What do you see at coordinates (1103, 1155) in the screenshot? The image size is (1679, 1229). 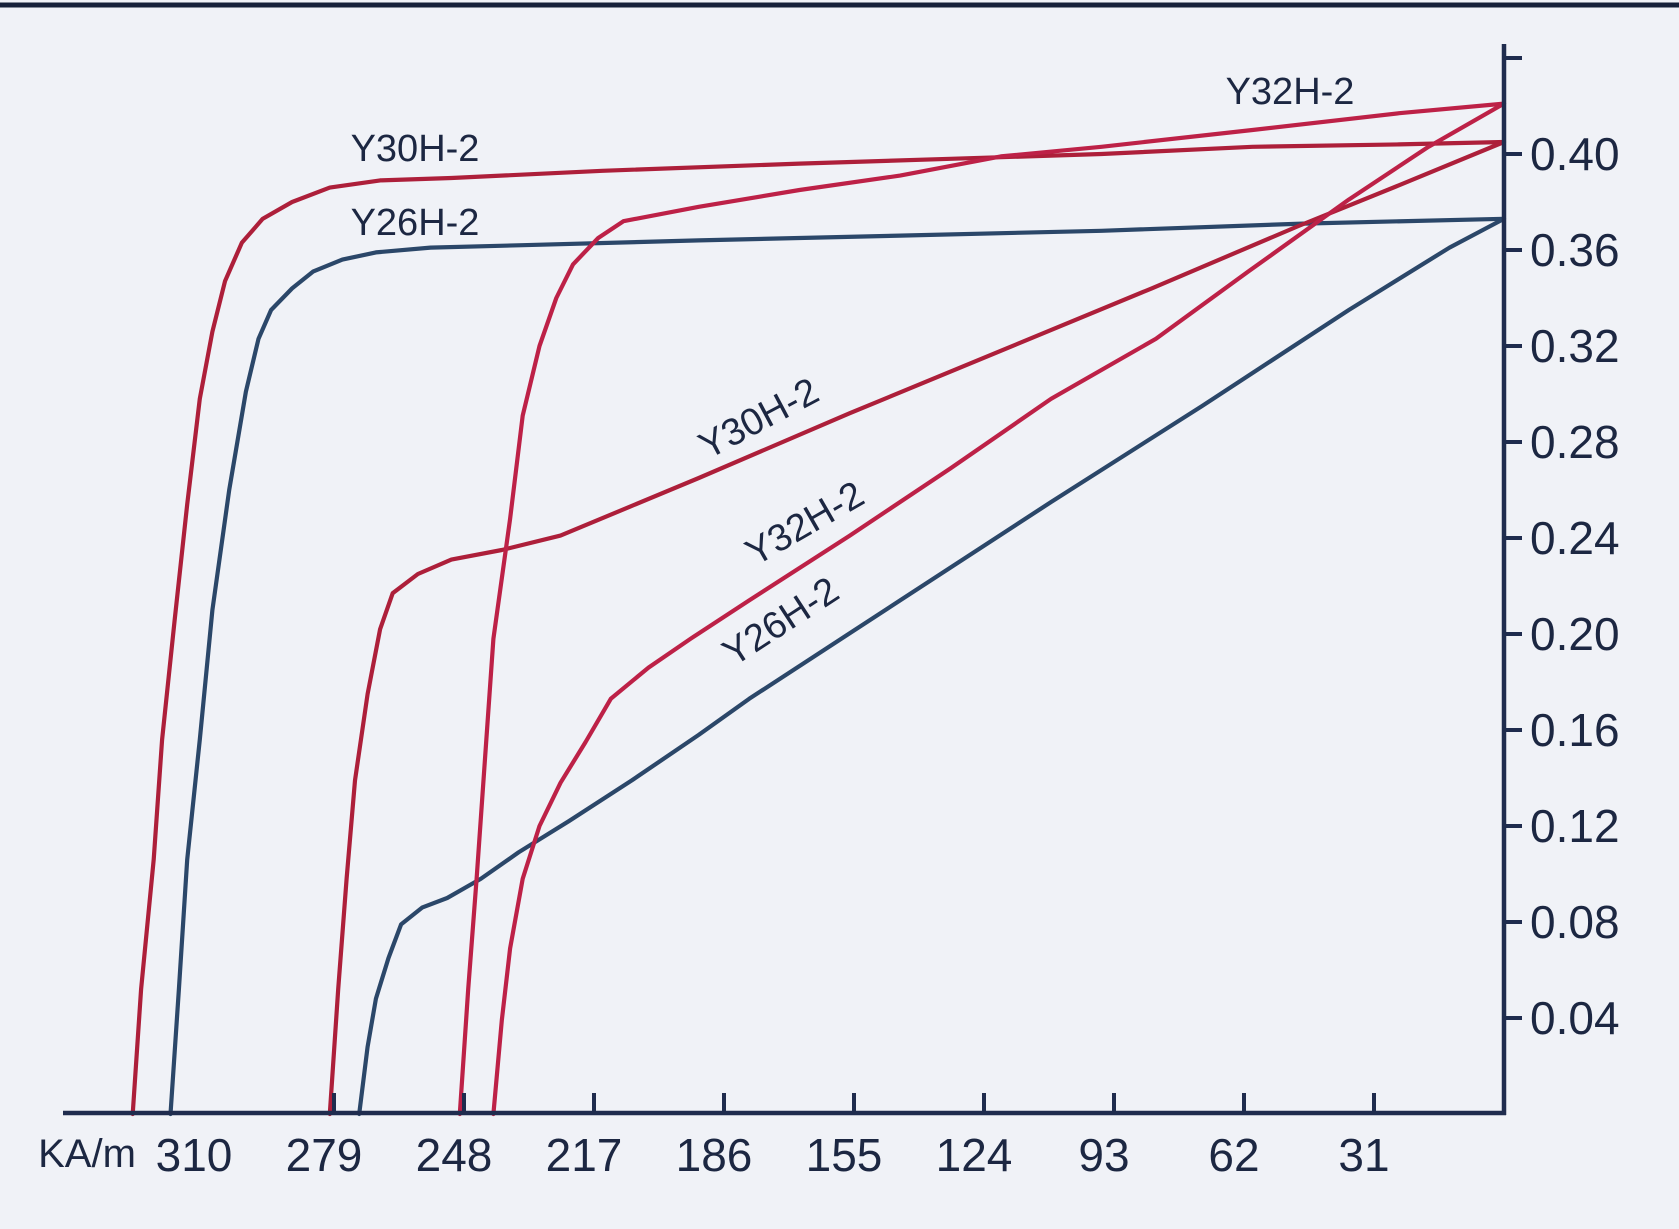 I see `x-tick-label-93: 93` at bounding box center [1103, 1155].